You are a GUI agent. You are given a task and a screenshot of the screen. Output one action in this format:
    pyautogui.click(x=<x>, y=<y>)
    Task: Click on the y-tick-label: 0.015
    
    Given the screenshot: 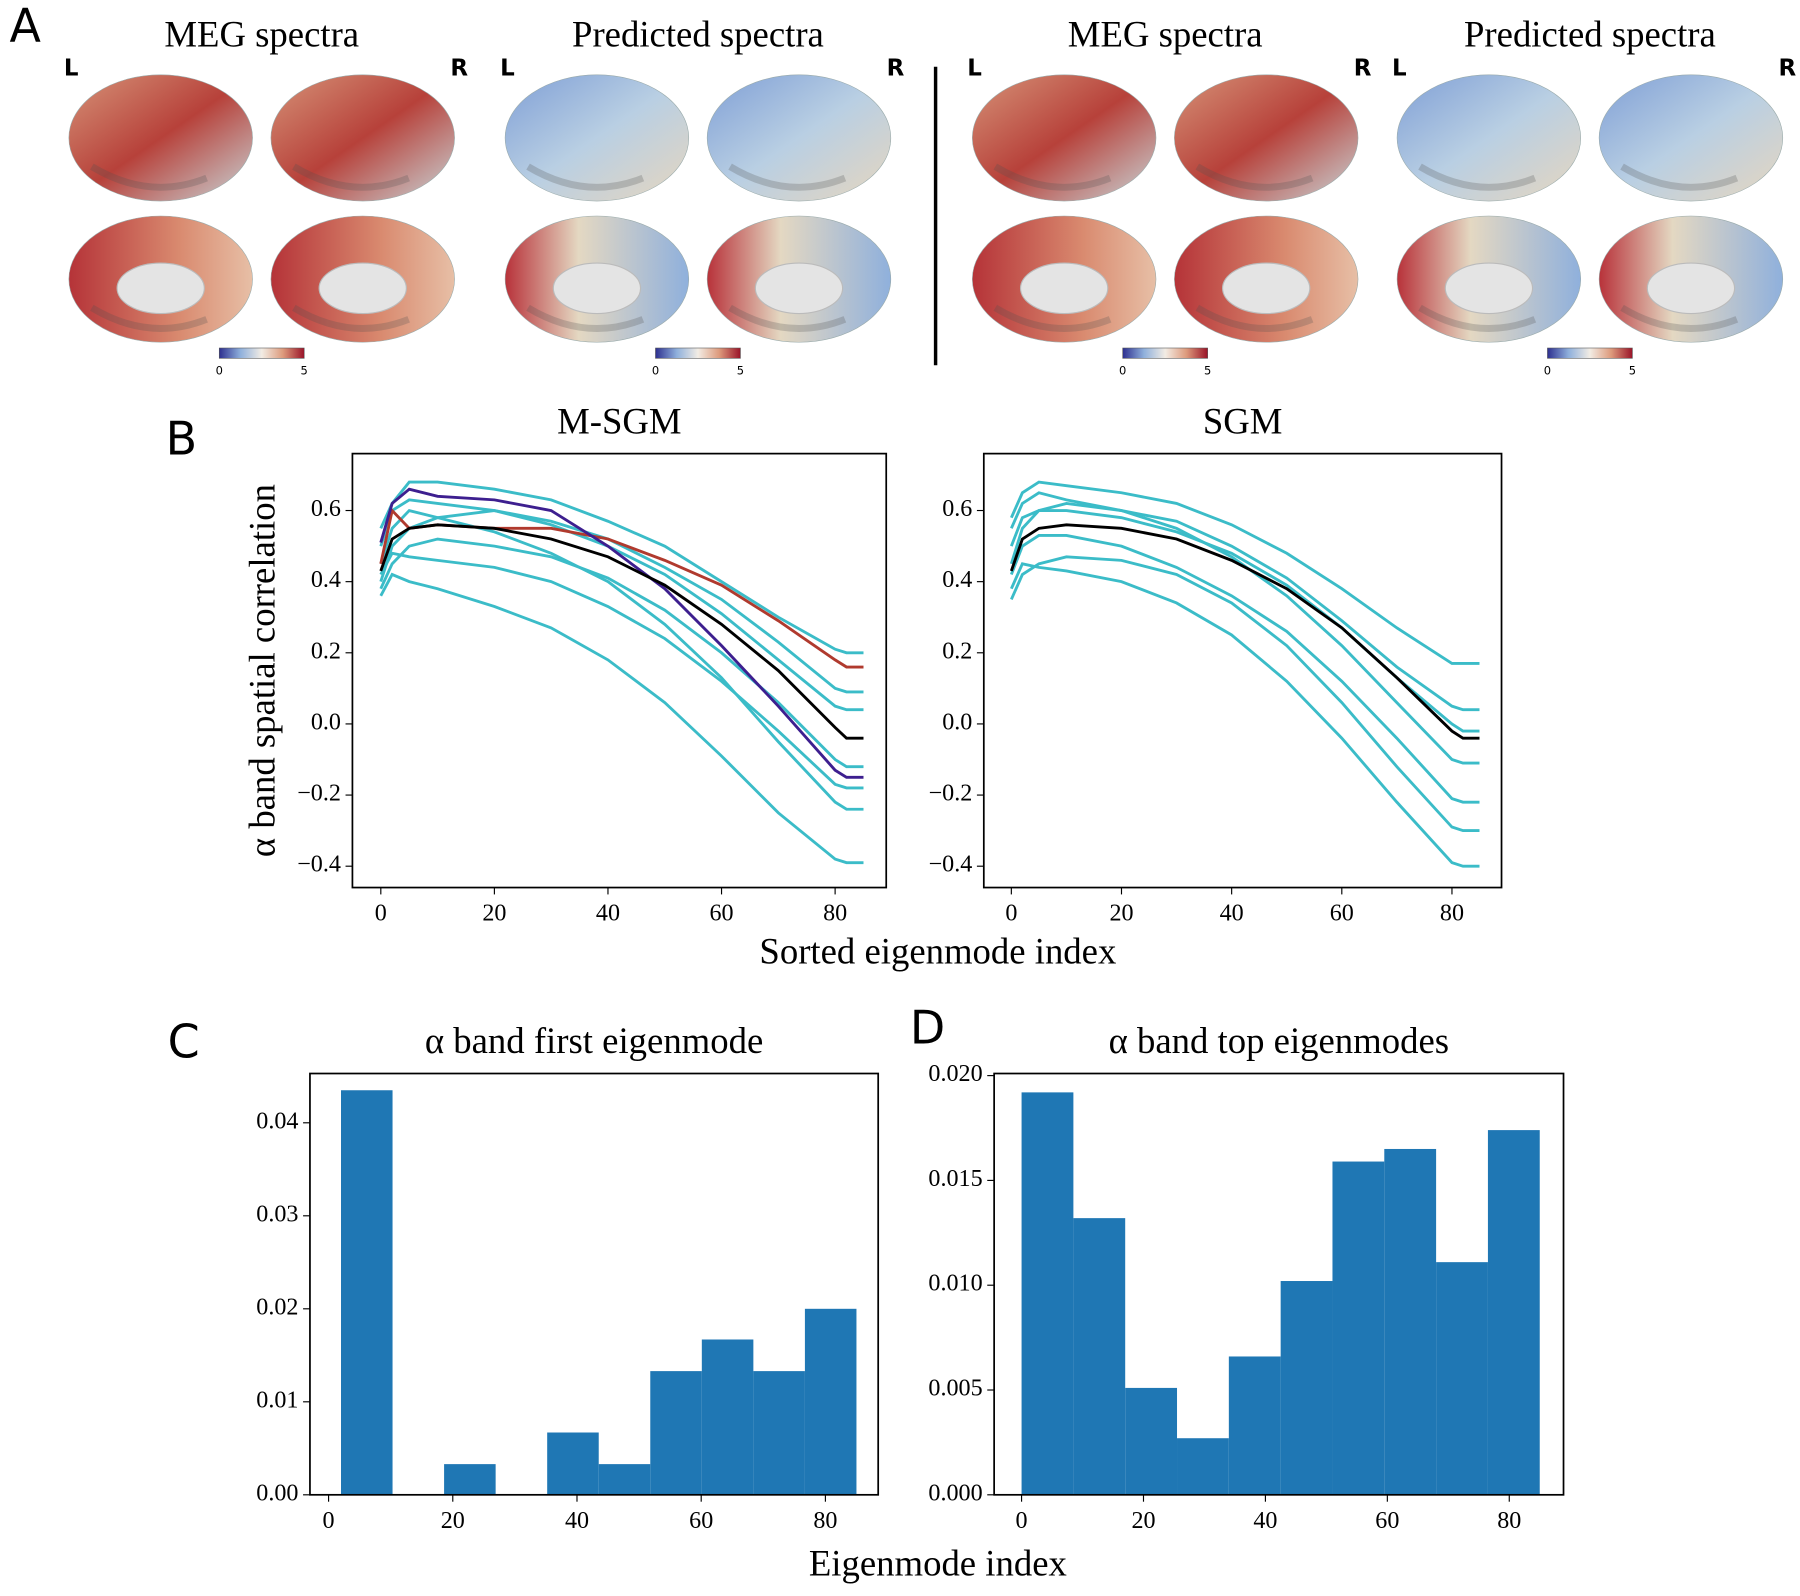 What is the action you would take?
    pyautogui.click(x=955, y=1179)
    